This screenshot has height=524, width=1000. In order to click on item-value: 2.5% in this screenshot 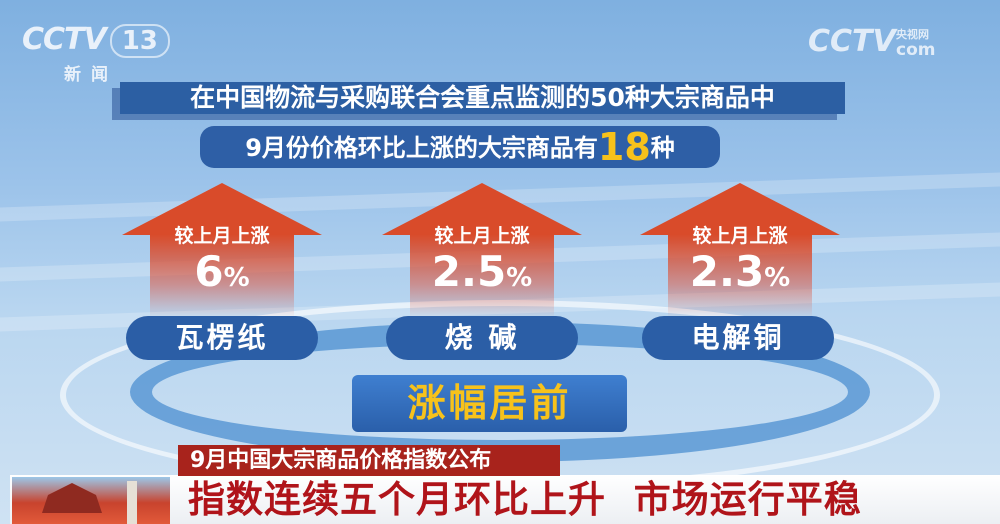, I will do `click(482, 271)`.